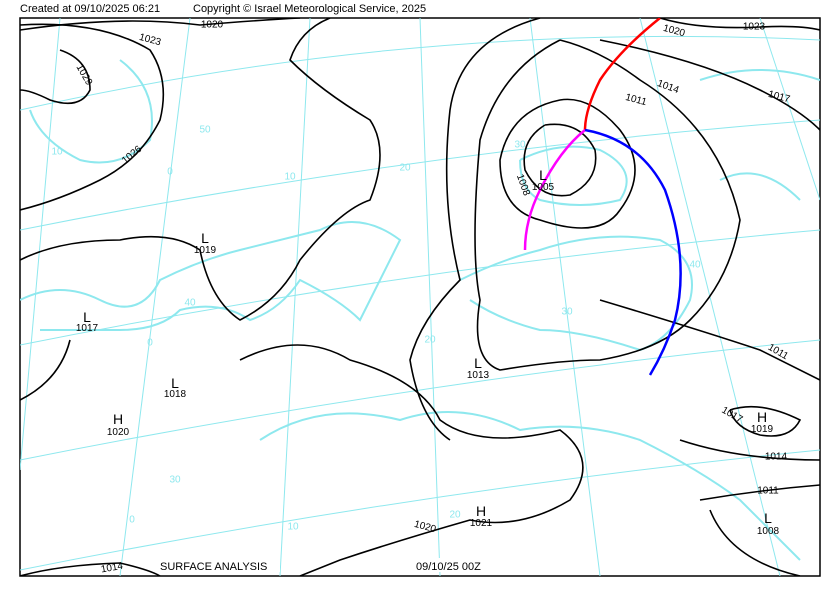 Image resolution: width=829 pixels, height=591 pixels. Describe the element at coordinates (543, 187) in the screenshot. I see `center-value: 1005` at that location.